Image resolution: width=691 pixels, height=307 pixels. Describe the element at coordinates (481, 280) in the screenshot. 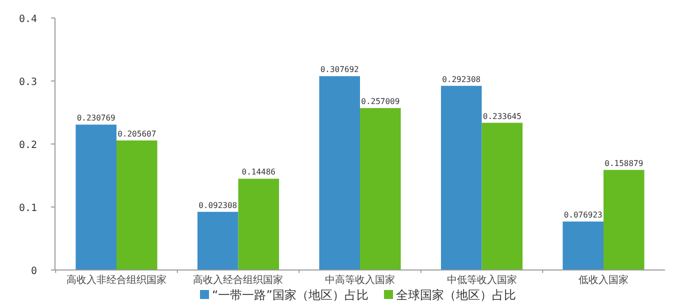

I see `x-tick-label: 中低等收入国家` at that location.